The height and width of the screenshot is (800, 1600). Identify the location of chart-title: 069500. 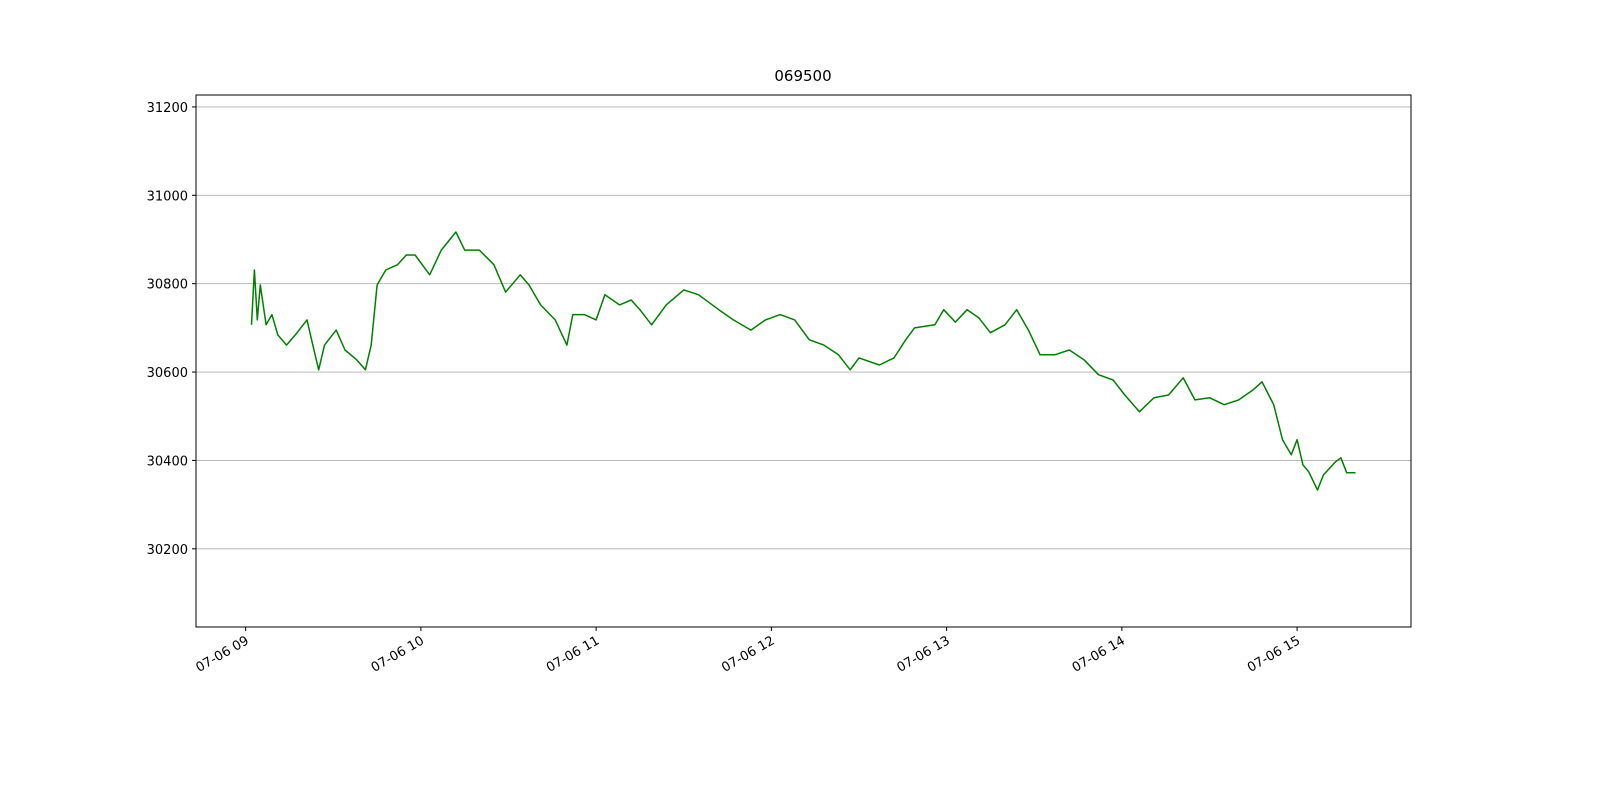
(802, 76).